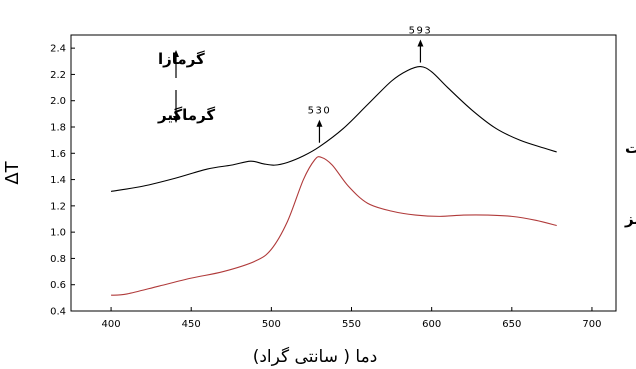 This screenshot has width=636, height=369. I want to click on x-tick-label: 650, so click(511, 324).